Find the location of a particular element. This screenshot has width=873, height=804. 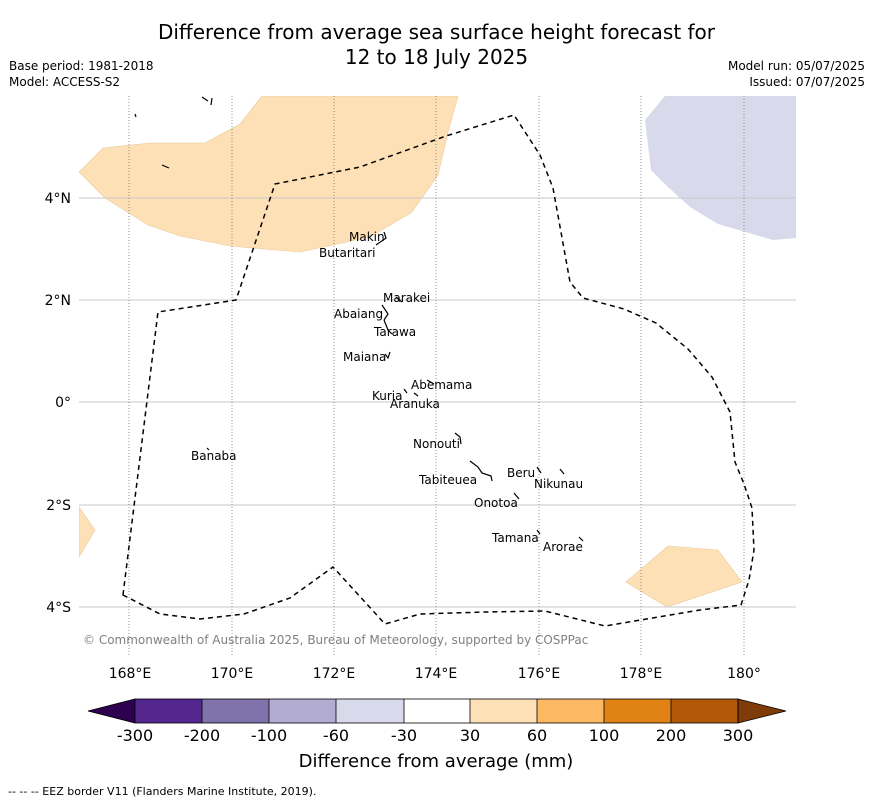

label-marakei: Marakei is located at coordinates (406, 298).